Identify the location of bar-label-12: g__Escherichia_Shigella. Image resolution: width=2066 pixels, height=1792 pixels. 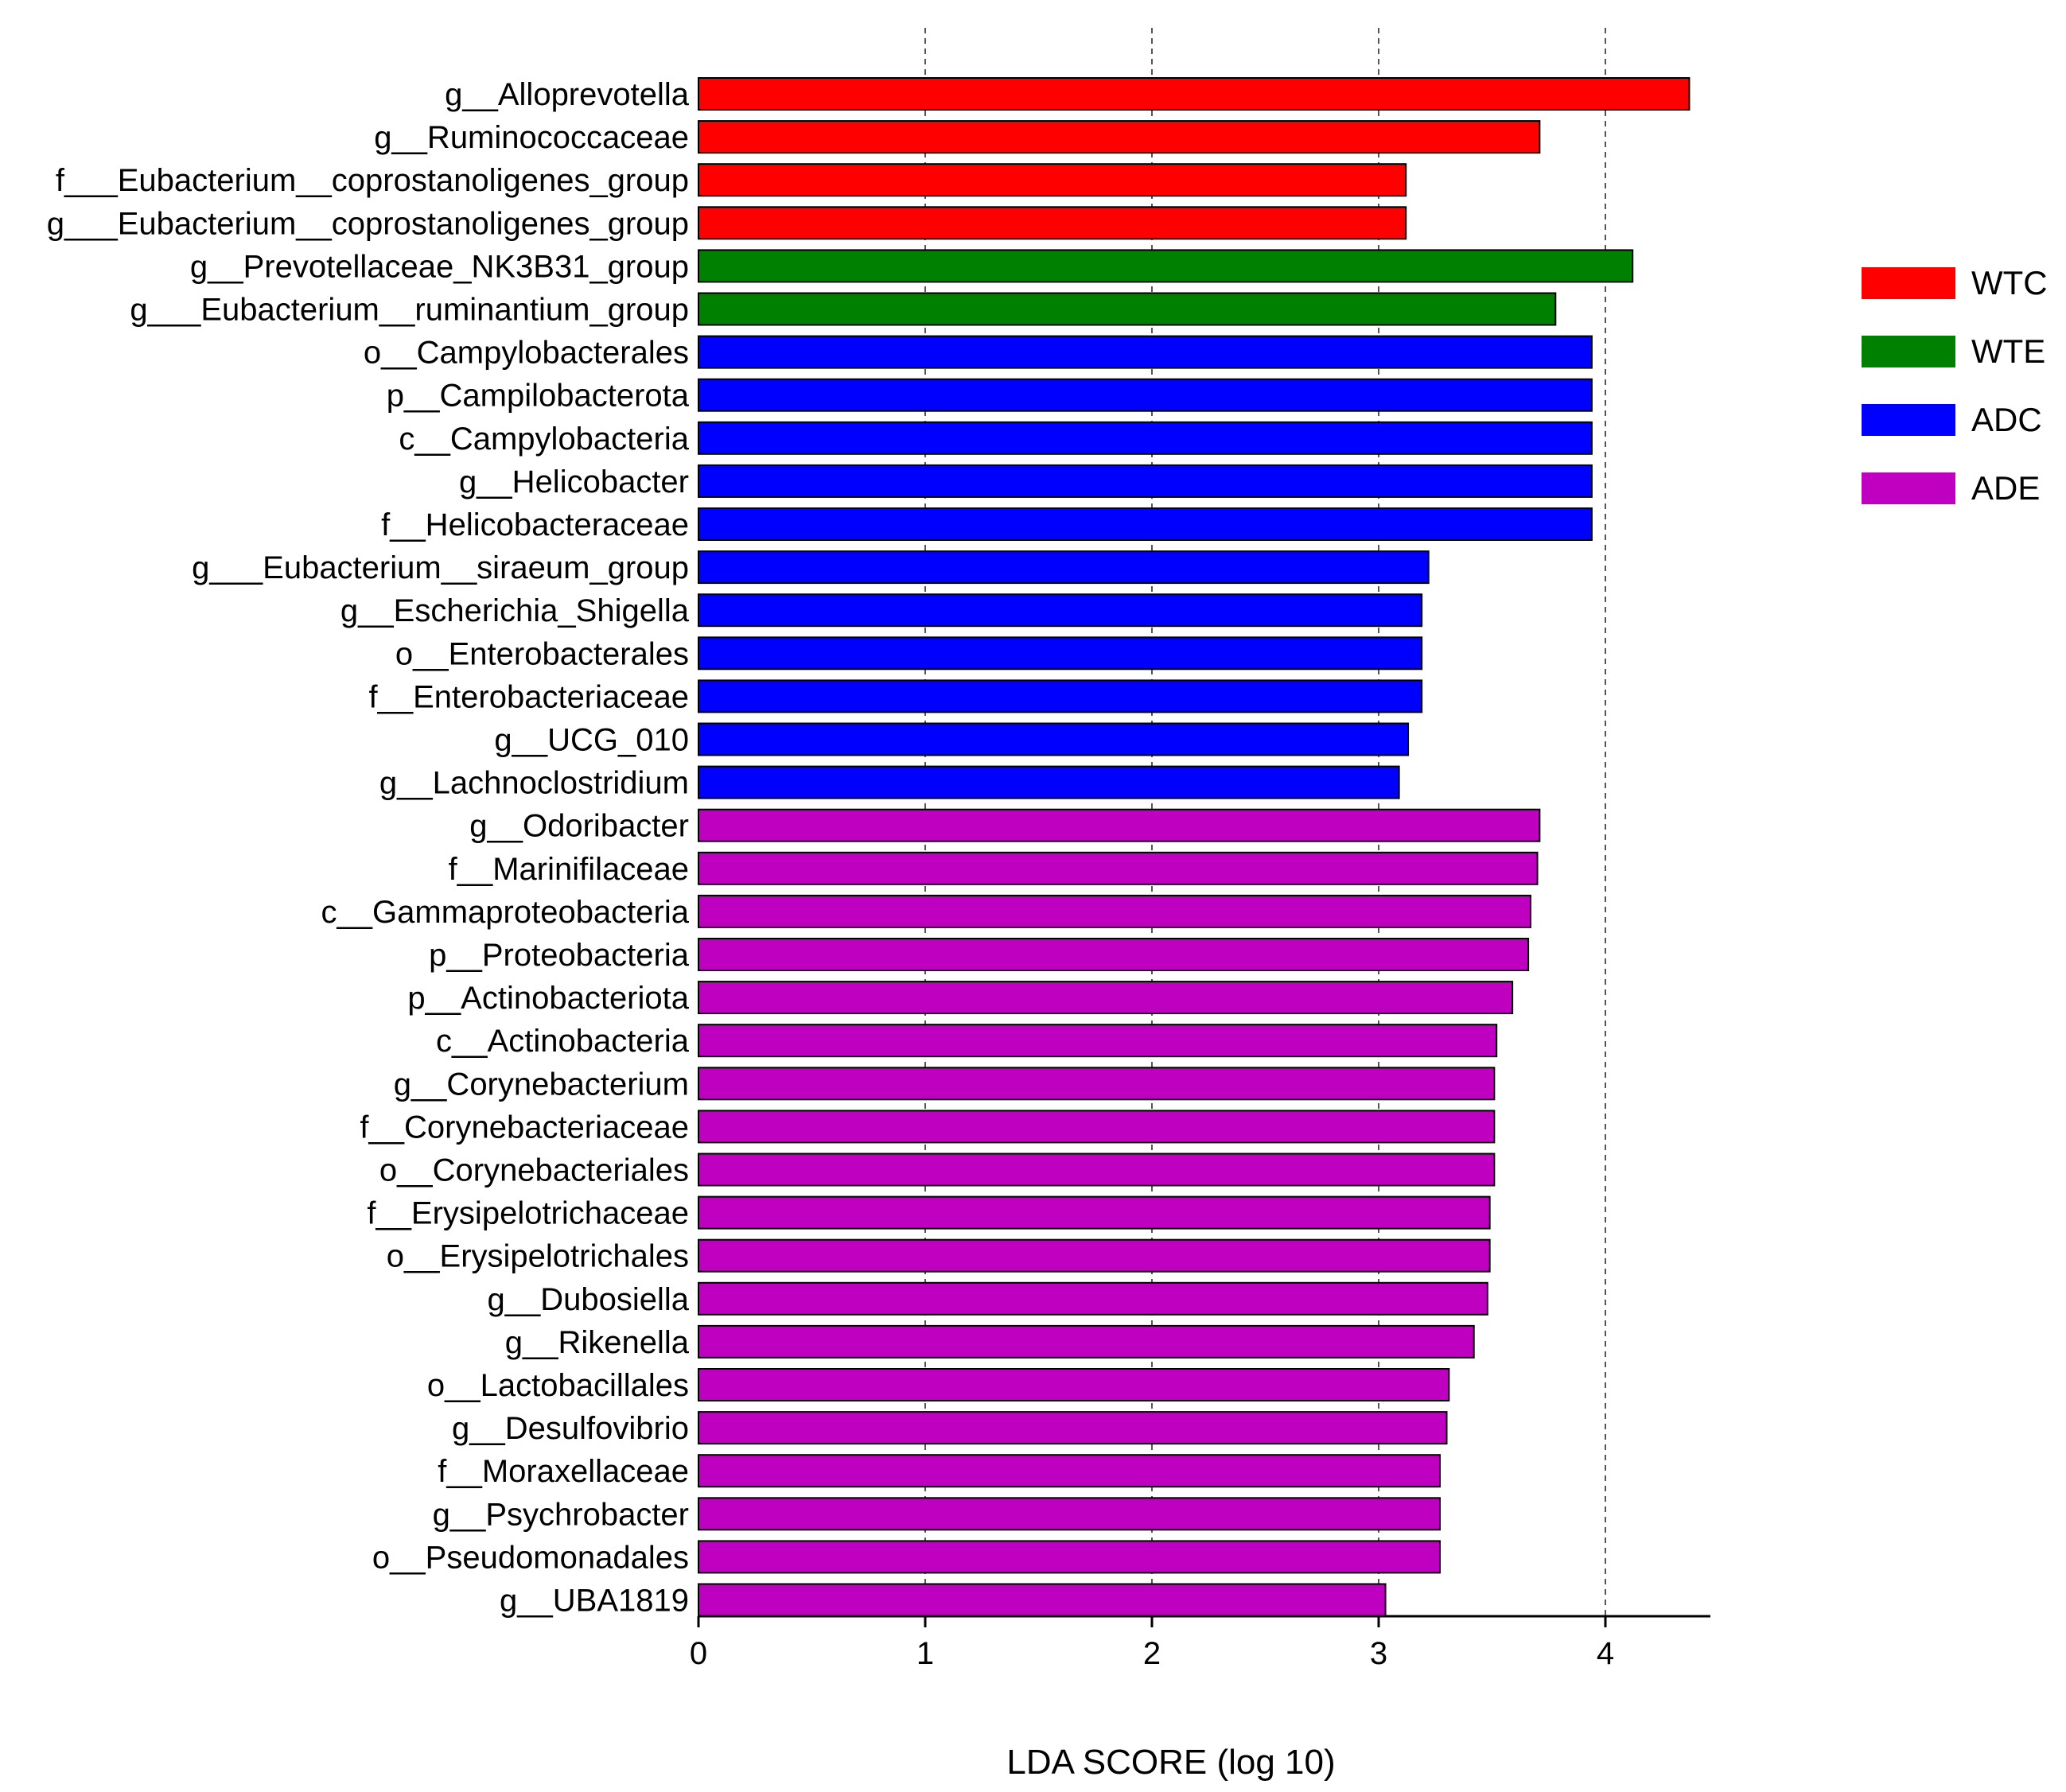
(515, 610).